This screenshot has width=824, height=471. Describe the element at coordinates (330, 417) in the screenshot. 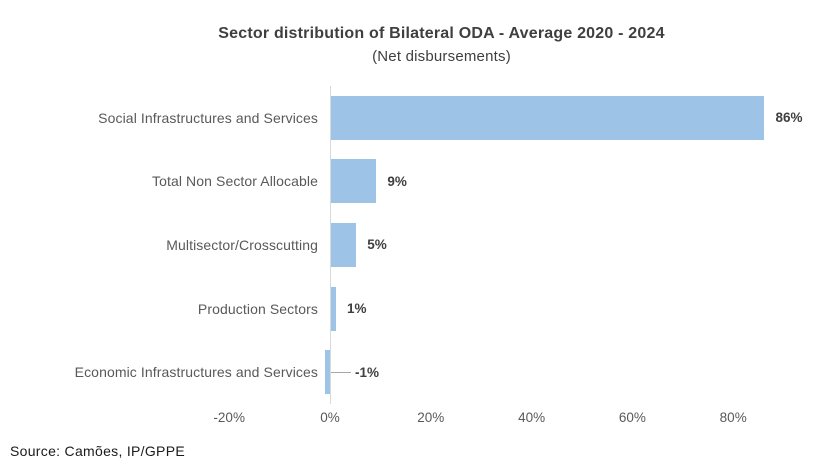

I see `x-tick-label: 0%` at that location.